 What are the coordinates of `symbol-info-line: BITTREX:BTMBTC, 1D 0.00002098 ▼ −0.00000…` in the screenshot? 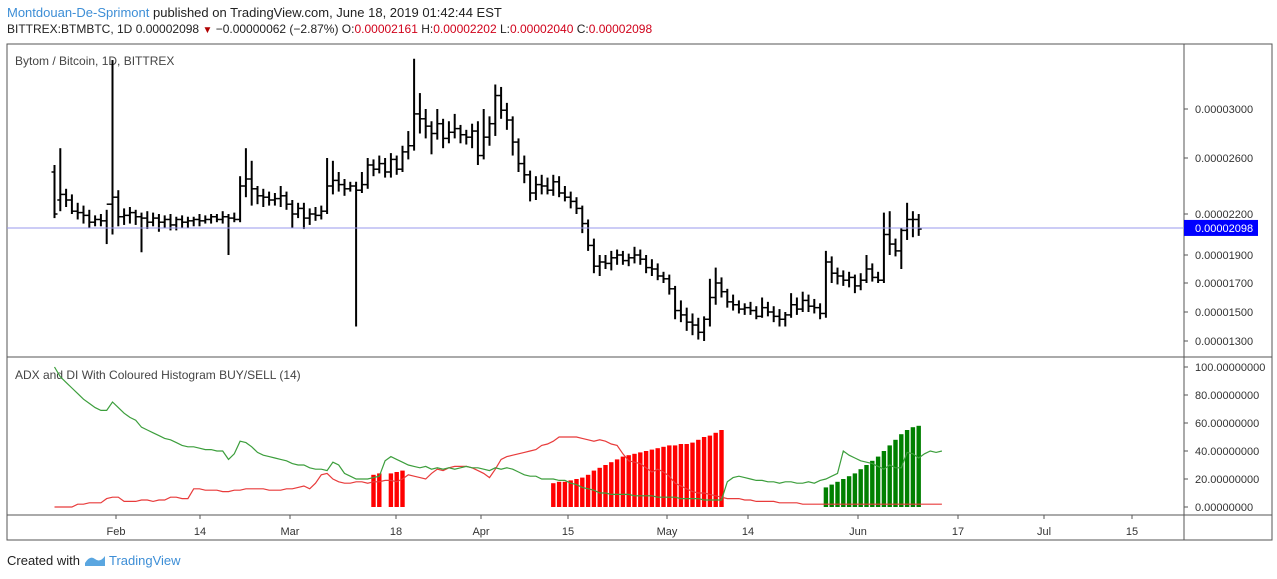 It's located at (329, 29).